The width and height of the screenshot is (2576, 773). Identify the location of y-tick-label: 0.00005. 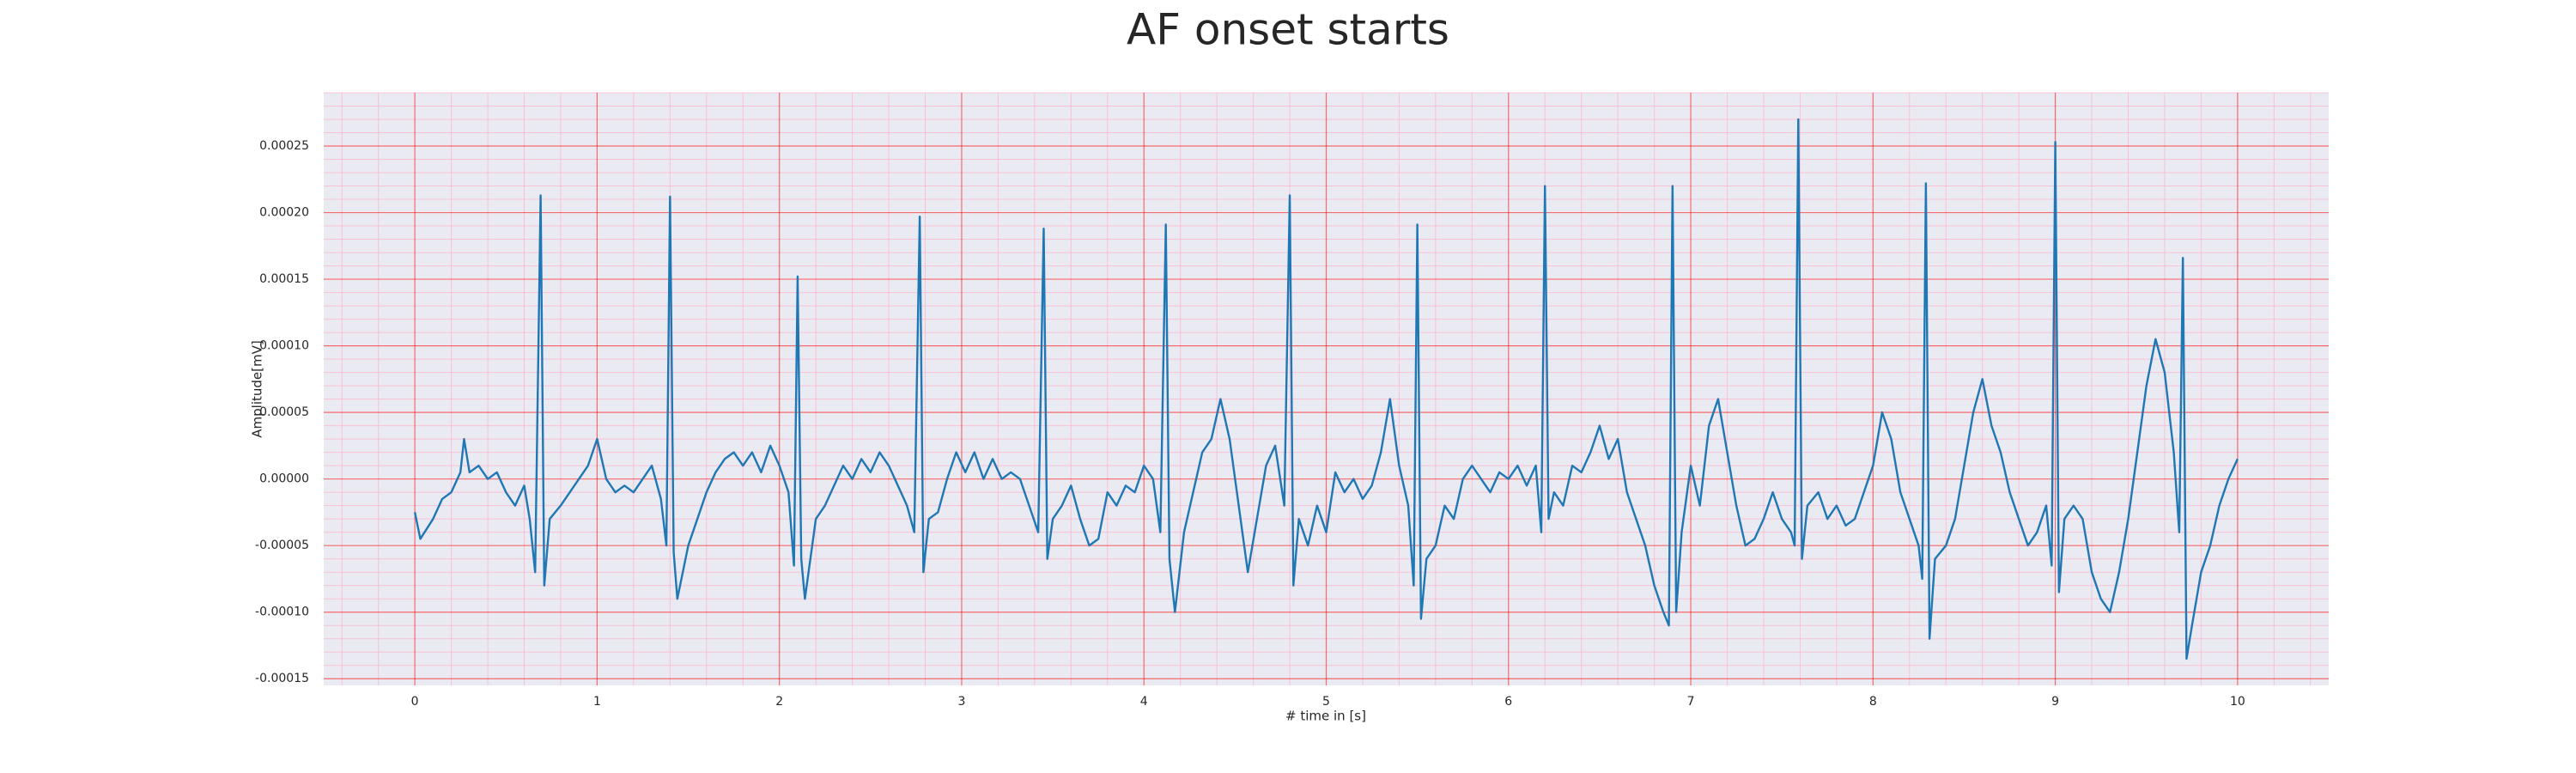
(284, 412).